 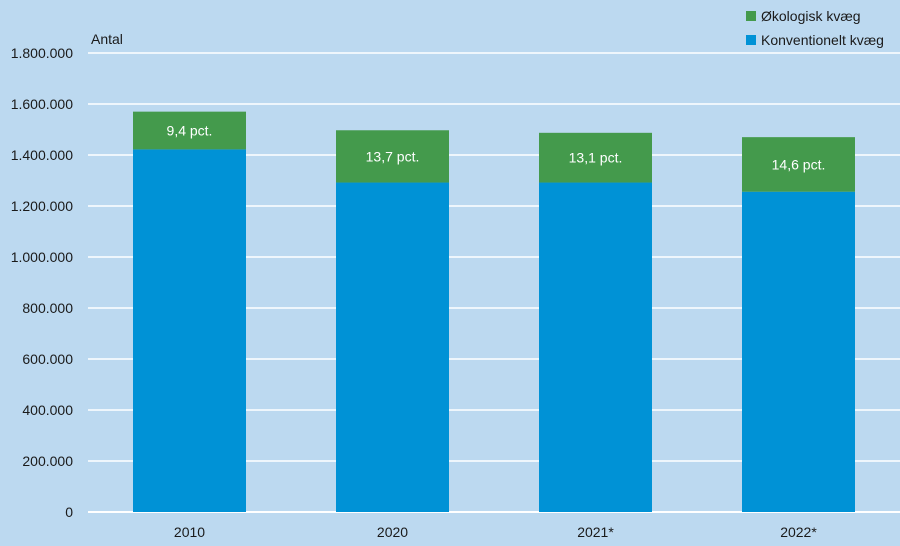 What do you see at coordinates (811, 16) in the screenshot?
I see `legend-label: Økologisk kvæg` at bounding box center [811, 16].